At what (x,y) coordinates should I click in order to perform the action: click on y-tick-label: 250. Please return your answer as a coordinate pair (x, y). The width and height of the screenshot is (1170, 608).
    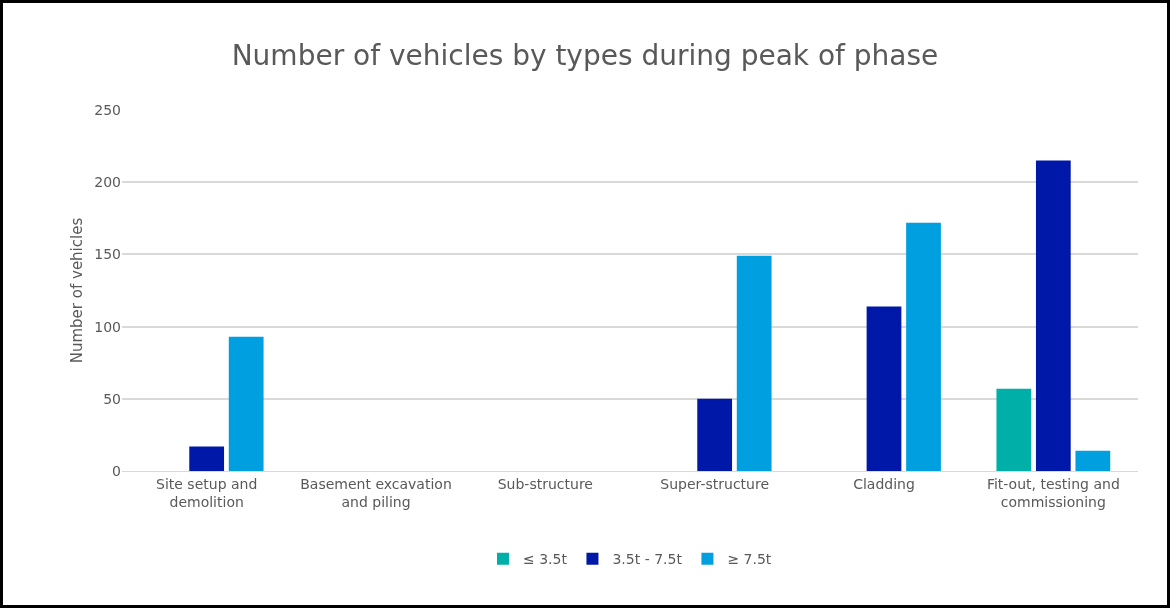
    Looking at the image, I should click on (107, 109).